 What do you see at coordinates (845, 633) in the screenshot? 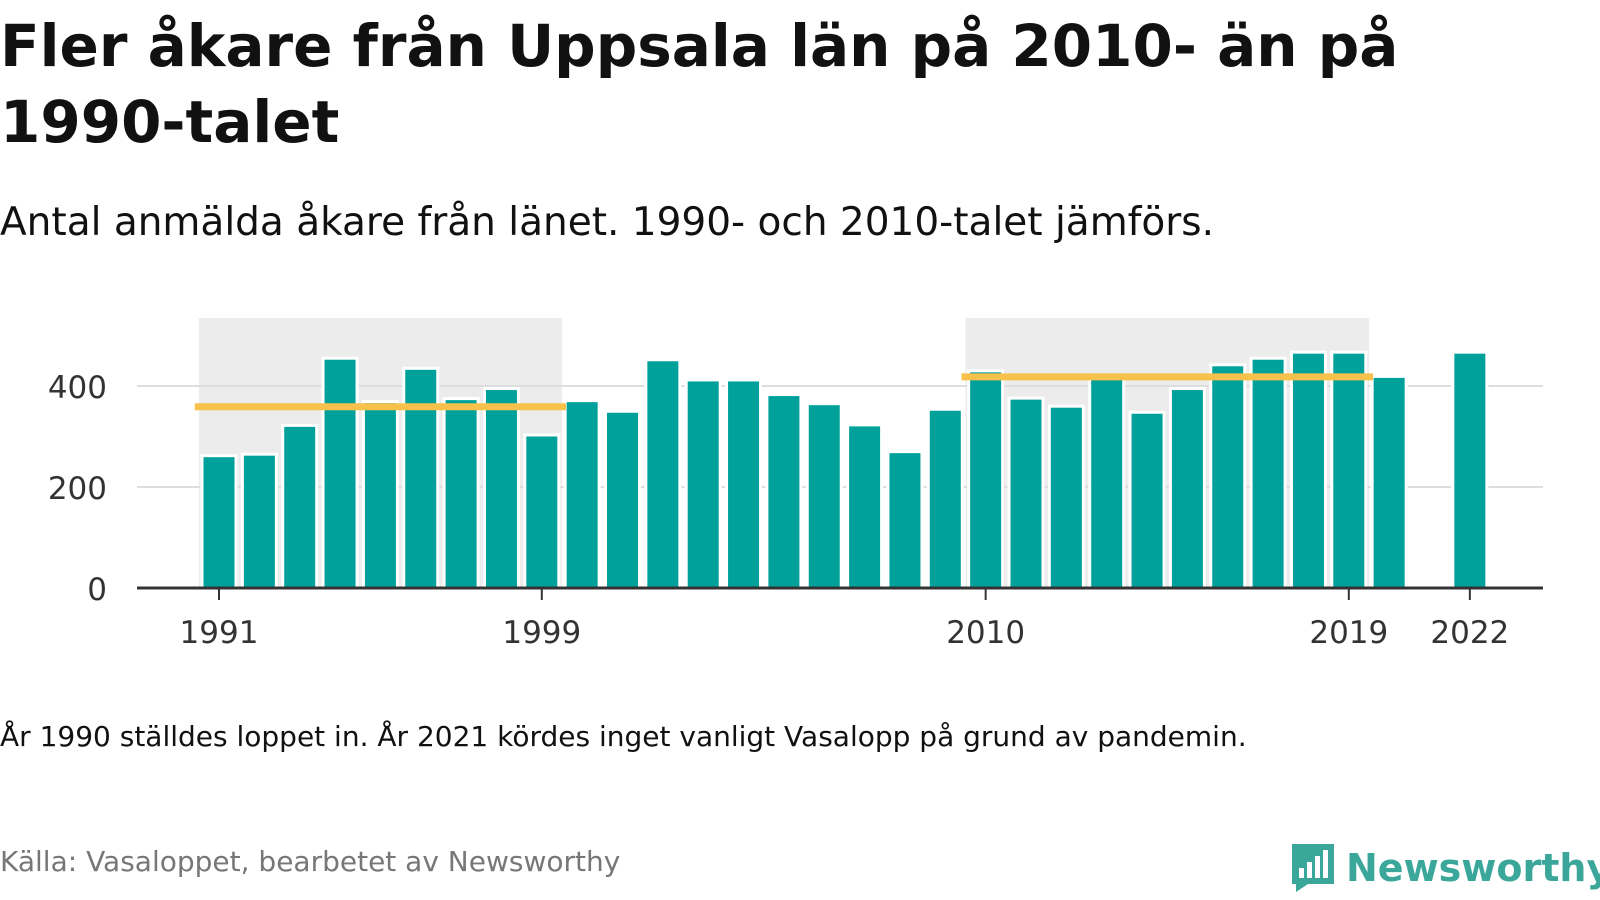
I see `x-axis-labels: 1991 1999 2010 2019 2022` at bounding box center [845, 633].